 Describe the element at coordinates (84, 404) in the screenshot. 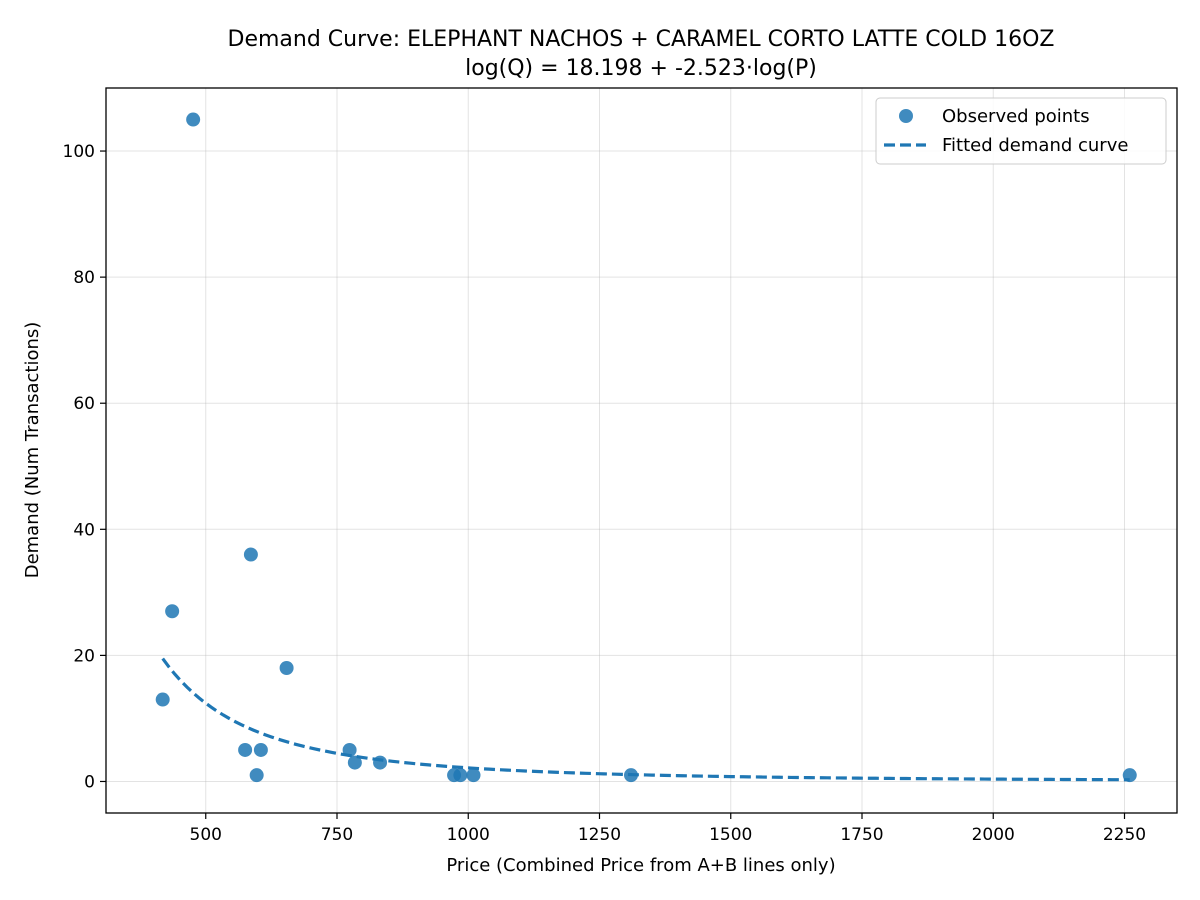

I see `y-tick-label: 60` at that location.